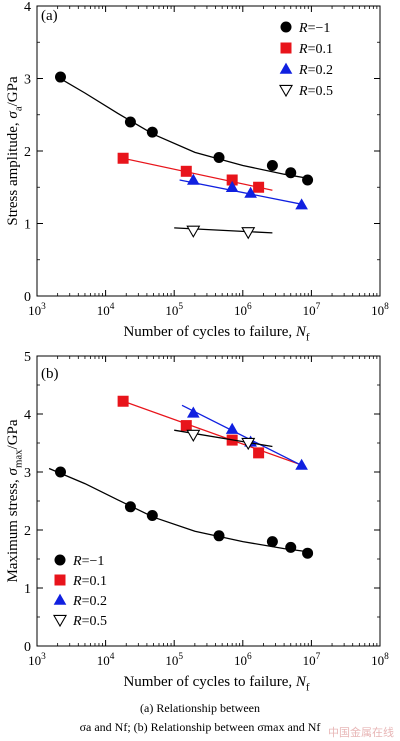  What do you see at coordinates (361, 732) in the screenshot?
I see `watermark: 中国金属在线` at bounding box center [361, 732].